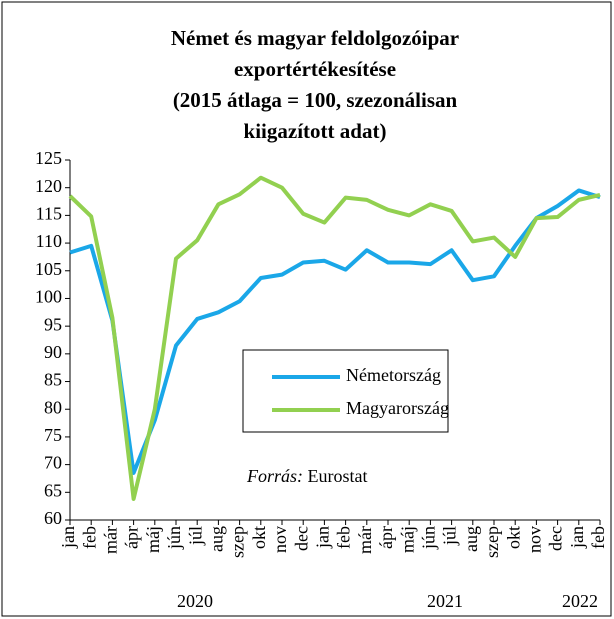 This screenshot has width=614, height=619. What do you see at coordinates (53, 352) in the screenshot?
I see `y-tick-label: 90` at bounding box center [53, 352].